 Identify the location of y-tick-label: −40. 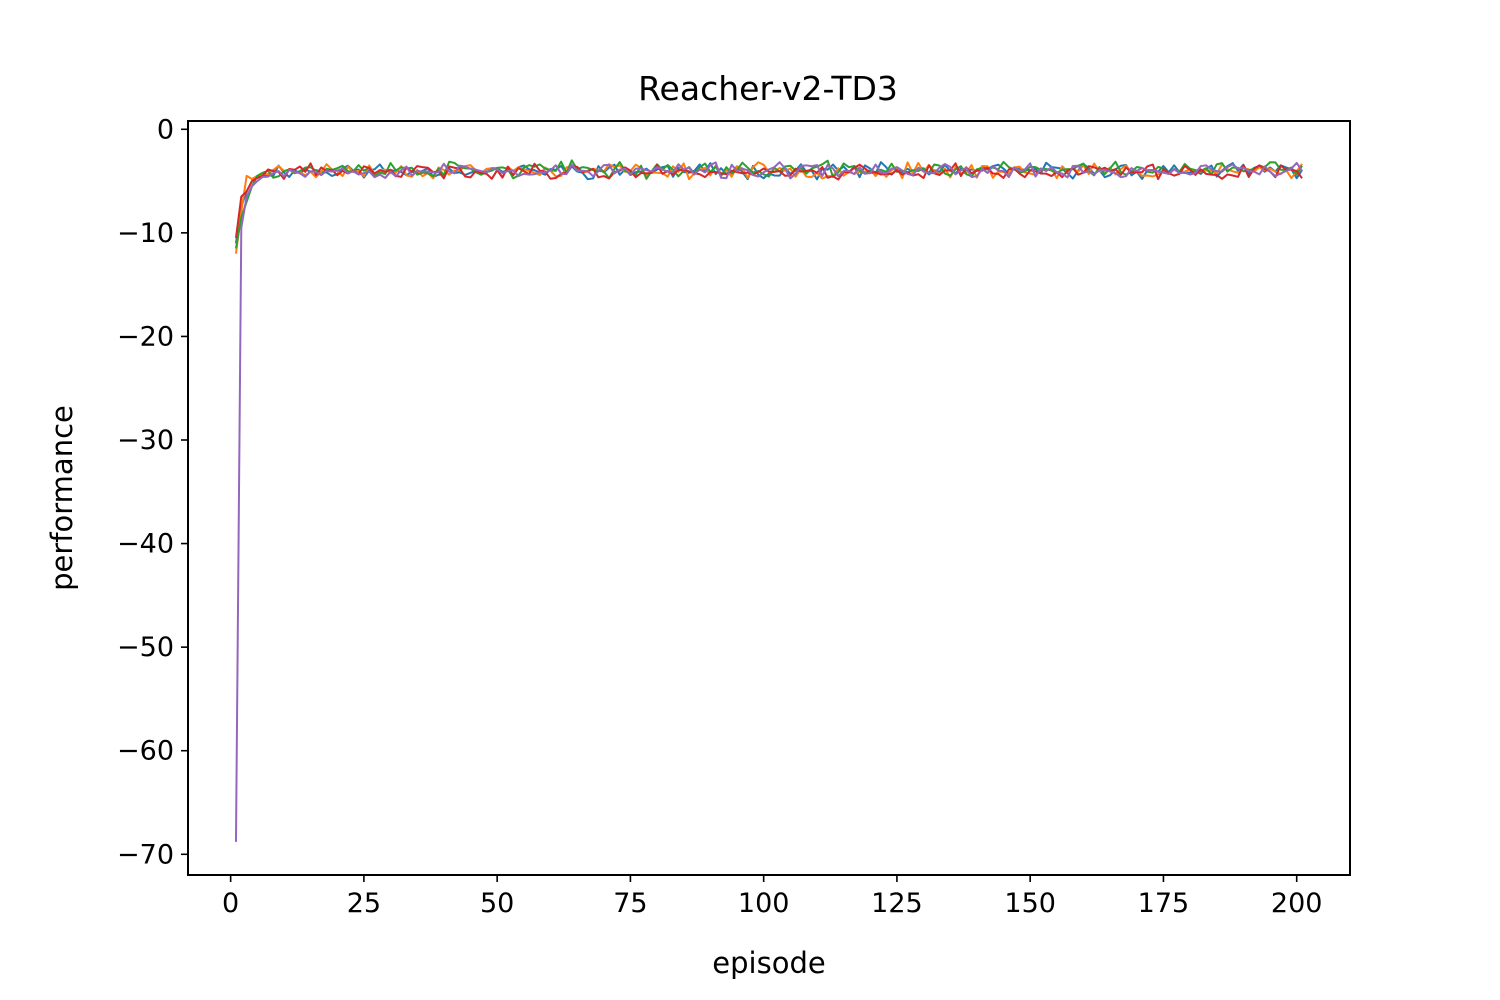
(145, 544).